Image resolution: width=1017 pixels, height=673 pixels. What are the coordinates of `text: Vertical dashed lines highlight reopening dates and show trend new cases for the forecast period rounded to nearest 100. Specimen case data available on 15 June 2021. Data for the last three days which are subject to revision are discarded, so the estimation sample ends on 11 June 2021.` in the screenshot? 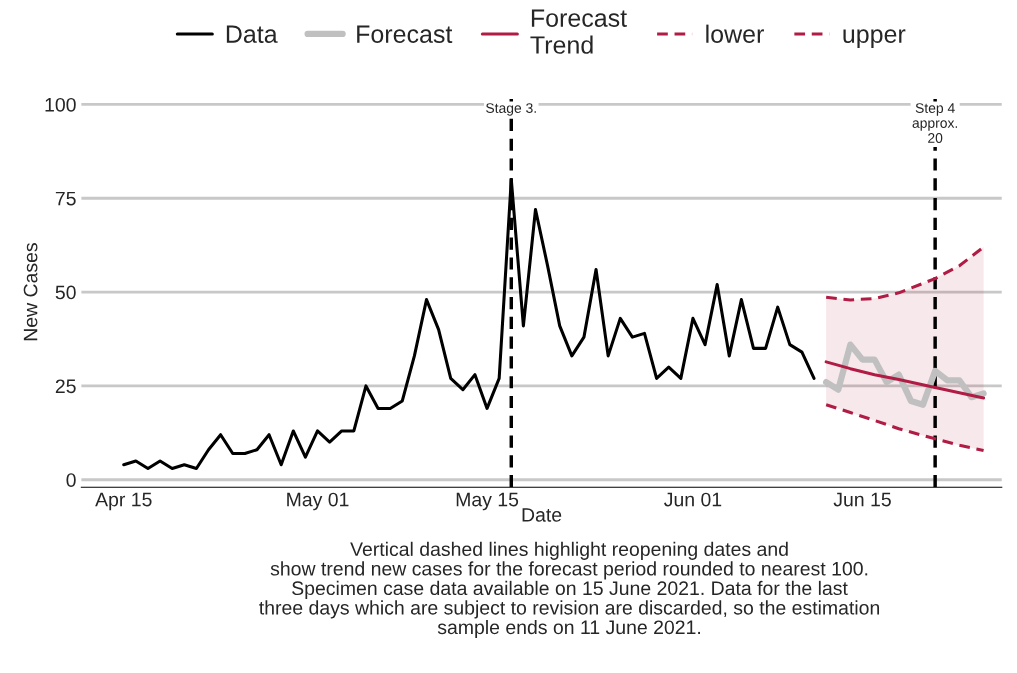 It's located at (569, 590).